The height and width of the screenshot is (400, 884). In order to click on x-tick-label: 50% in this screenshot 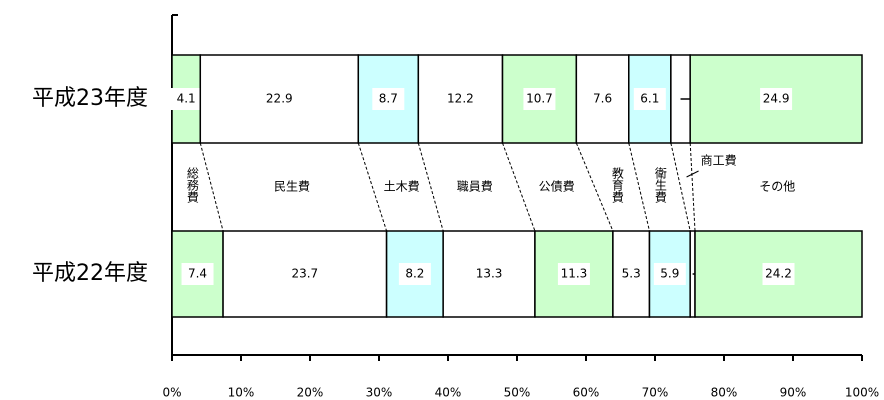, I will do `click(517, 393)`.